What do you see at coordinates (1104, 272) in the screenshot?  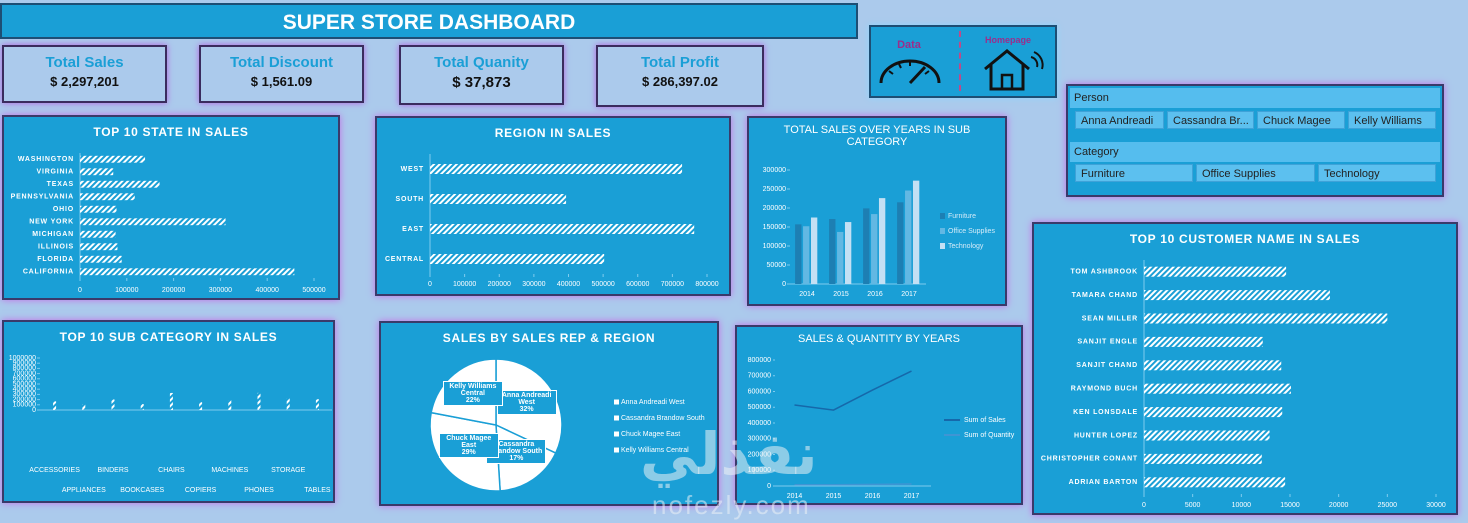 I see `category-label: TOM ASHBROOK` at bounding box center [1104, 272].